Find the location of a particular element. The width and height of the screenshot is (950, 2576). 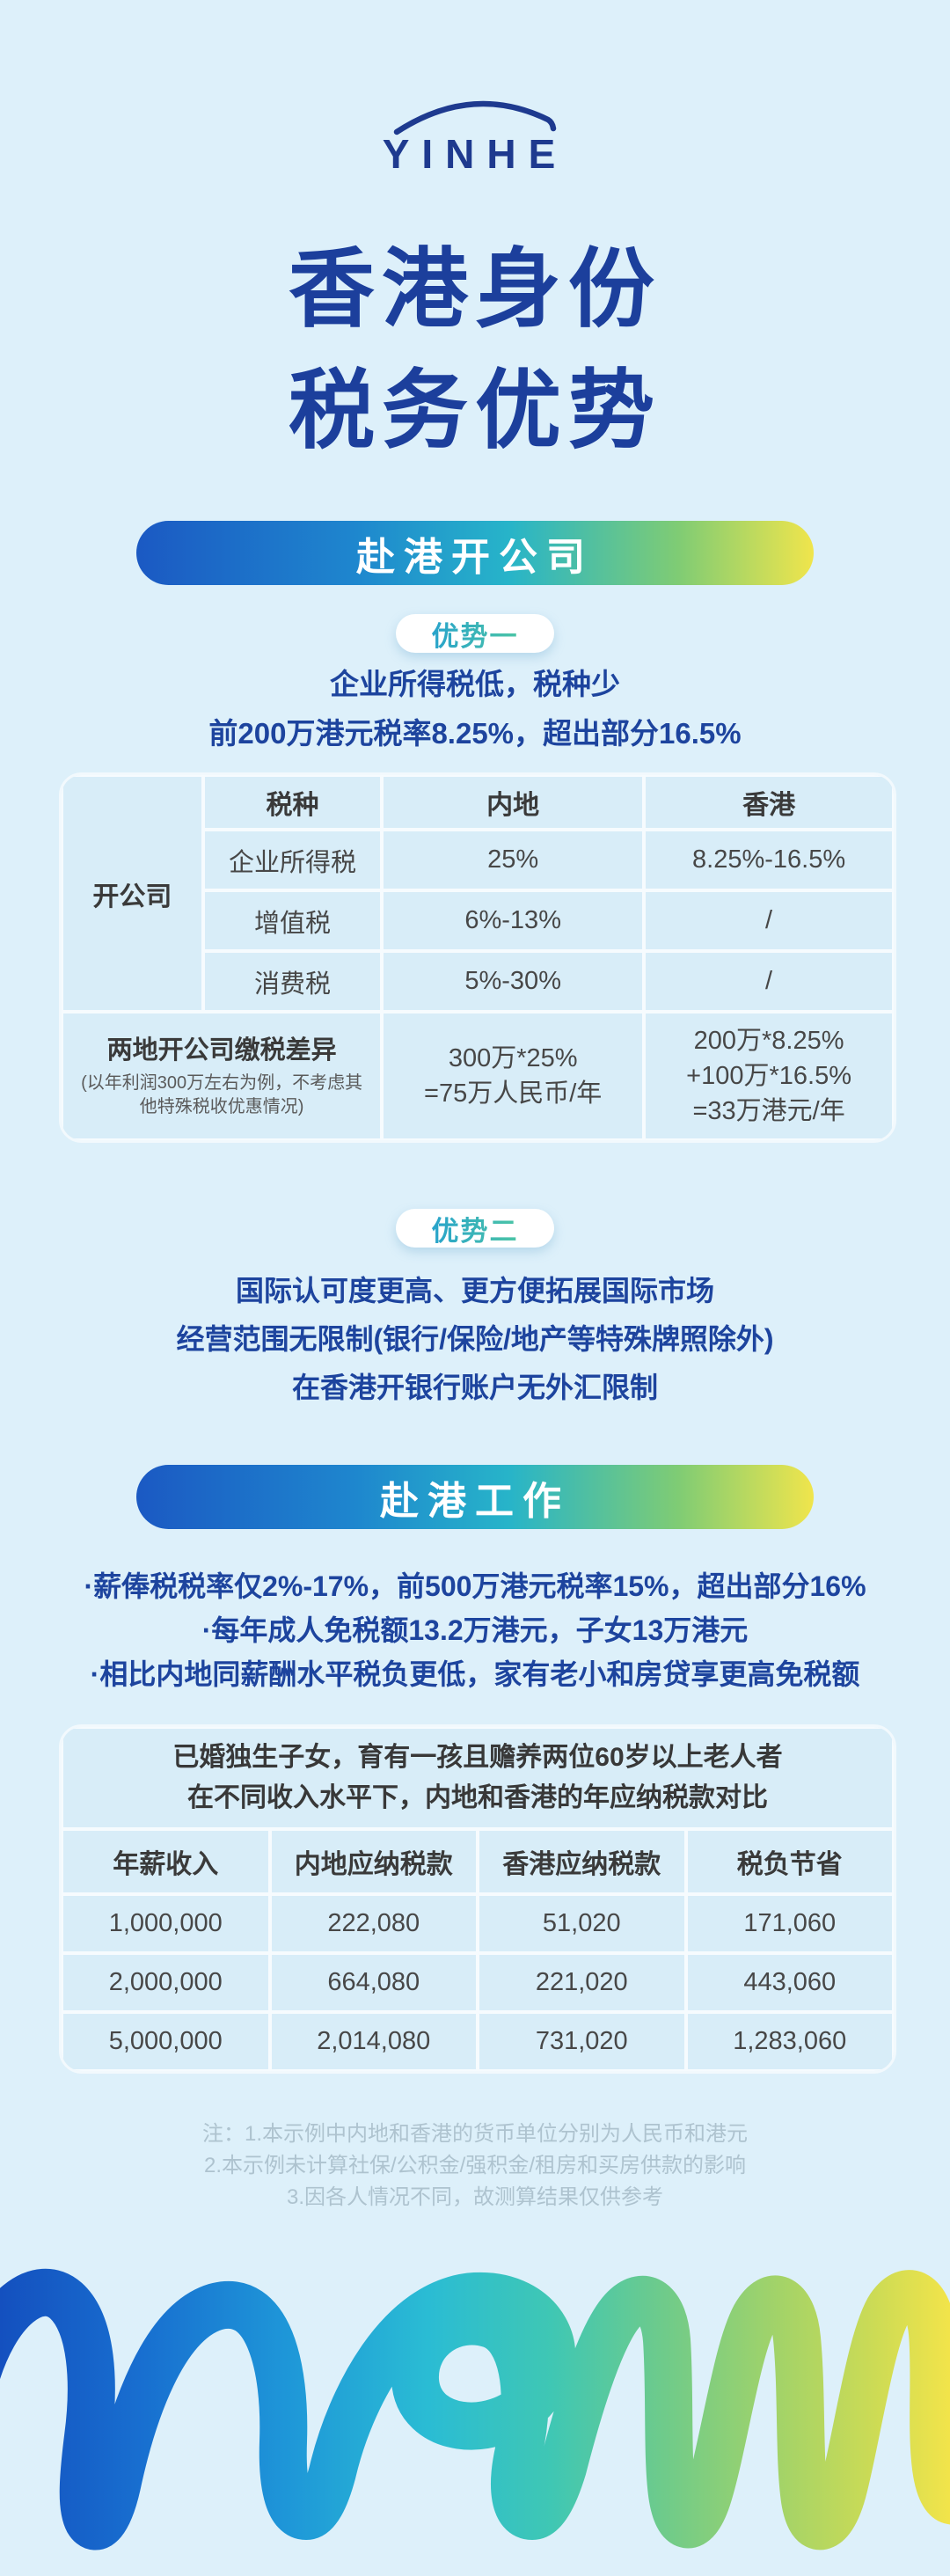

summary-mainland-line: =75万人民币/年 is located at coordinates (513, 1093).